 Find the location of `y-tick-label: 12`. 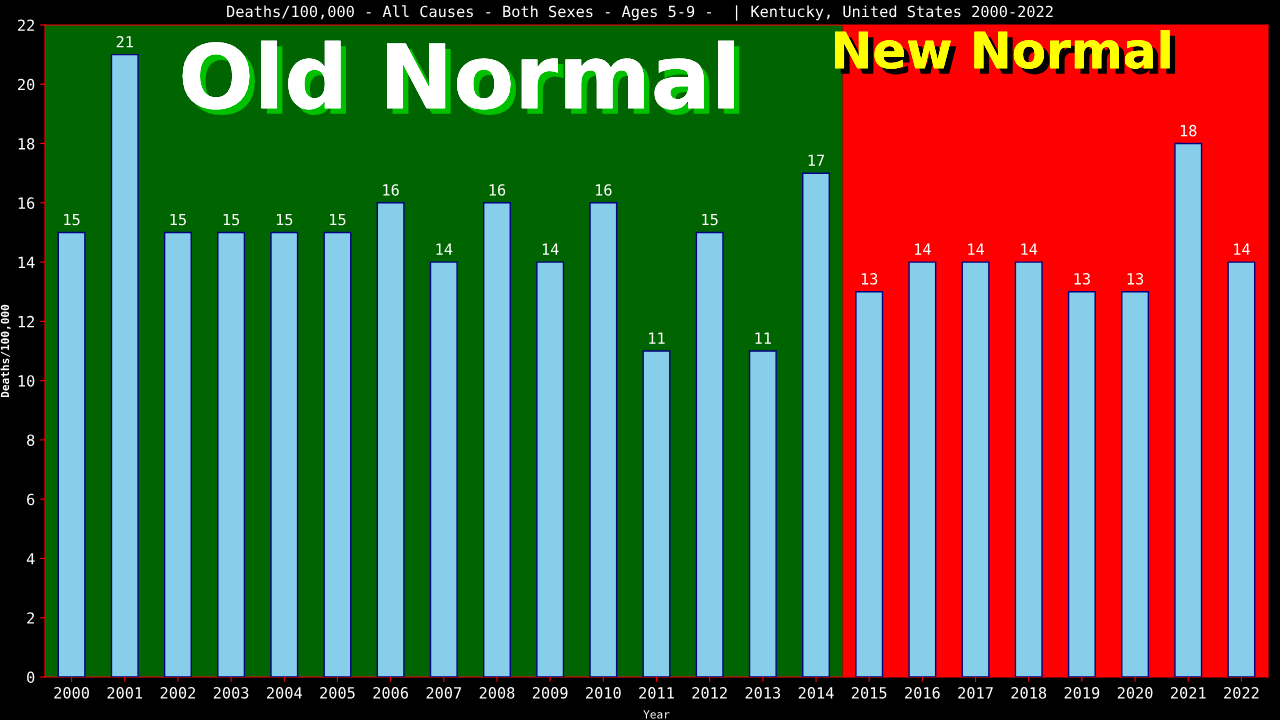

y-tick-label: 12 is located at coordinates (26, 321).